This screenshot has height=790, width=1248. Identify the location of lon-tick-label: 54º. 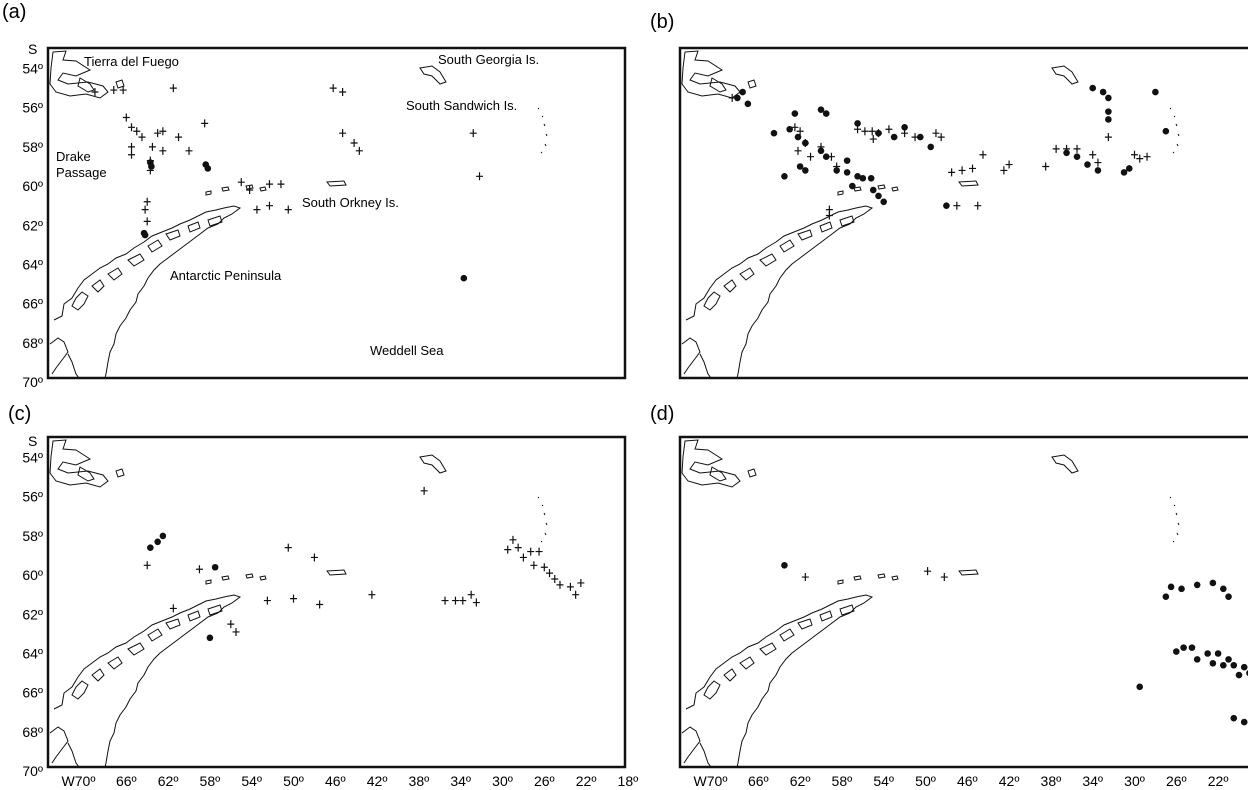
(251, 781).